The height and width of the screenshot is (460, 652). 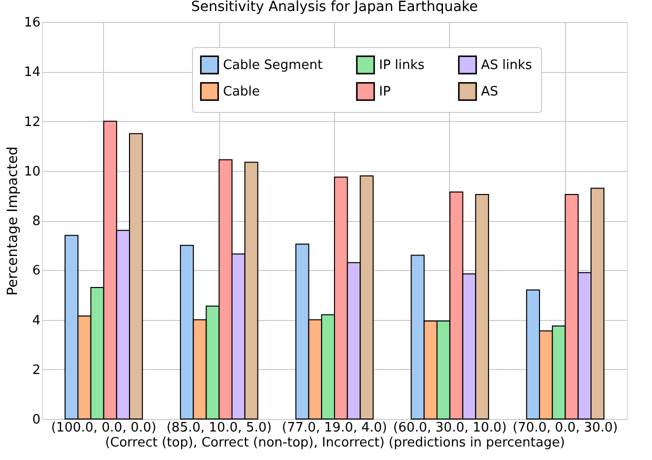 I want to click on y-tick-label: 6, so click(x=36, y=271).